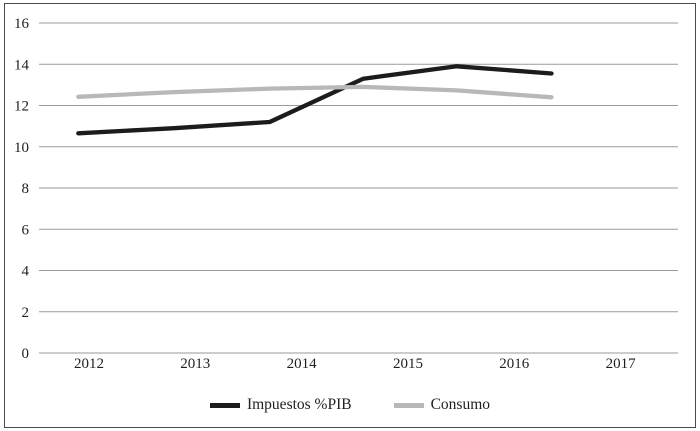  What do you see at coordinates (302, 364) in the screenshot?
I see `x-tick-label-2014: 2014` at bounding box center [302, 364].